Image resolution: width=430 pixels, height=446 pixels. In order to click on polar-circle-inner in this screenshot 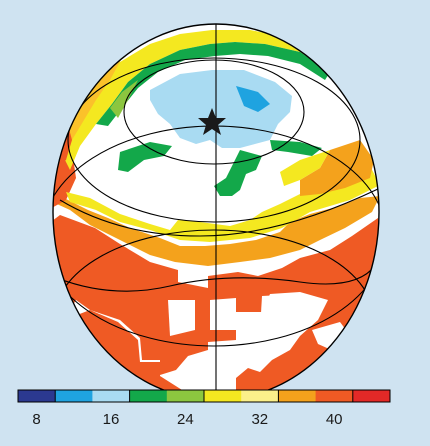, I will do `click(214, 112)`.